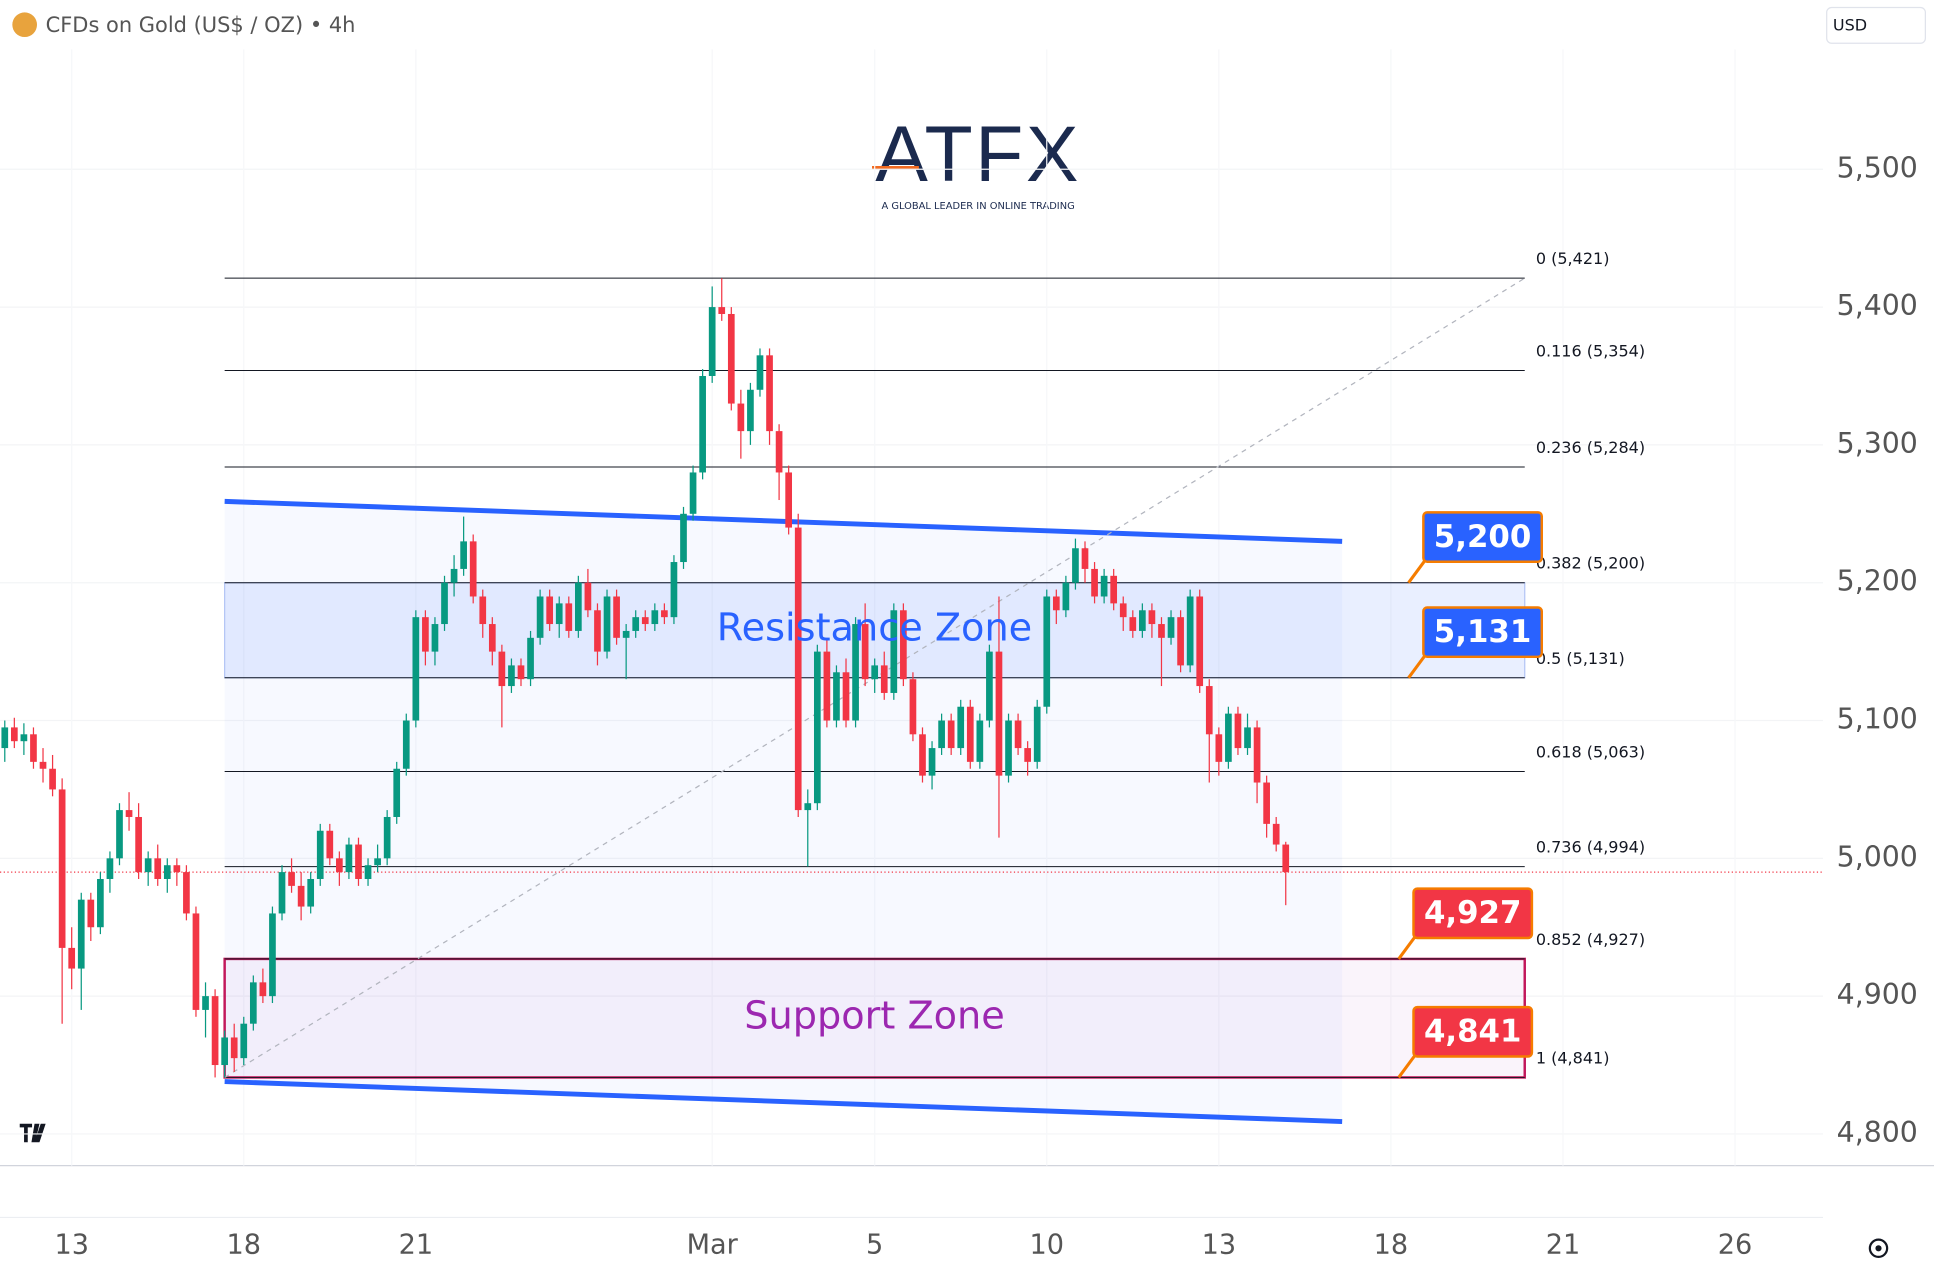 Image resolution: width=1934 pixels, height=1273 pixels. Describe the element at coordinates (1877, 719) in the screenshot. I see `y-tick-label: 5,100` at that location.